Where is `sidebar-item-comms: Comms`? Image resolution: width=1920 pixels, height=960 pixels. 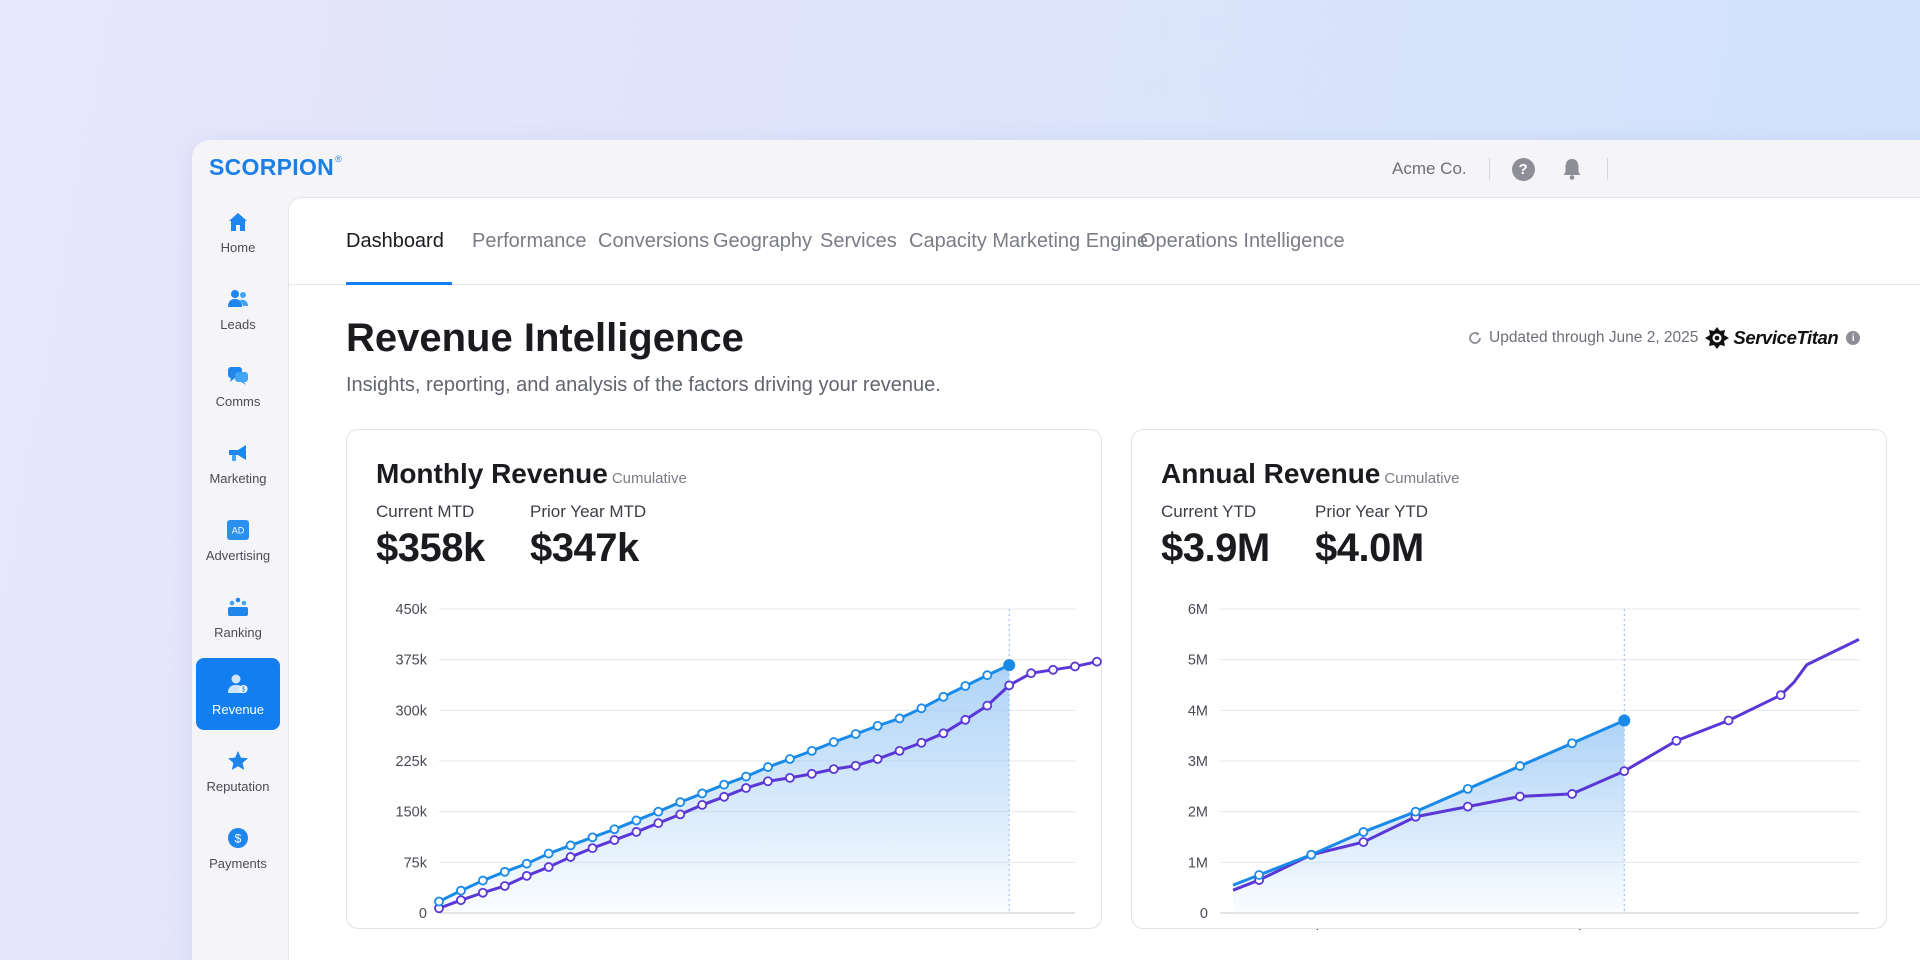 sidebar-item-comms: Comms is located at coordinates (238, 386).